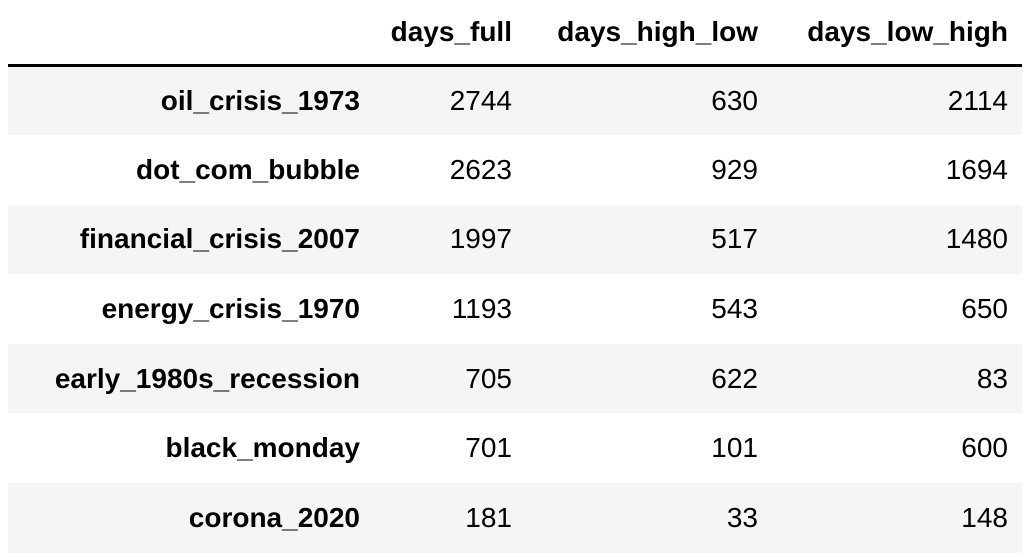 Image resolution: width=1026 pixels, height=558 pixels. I want to click on row-index-label: corona_2020, so click(274, 517).